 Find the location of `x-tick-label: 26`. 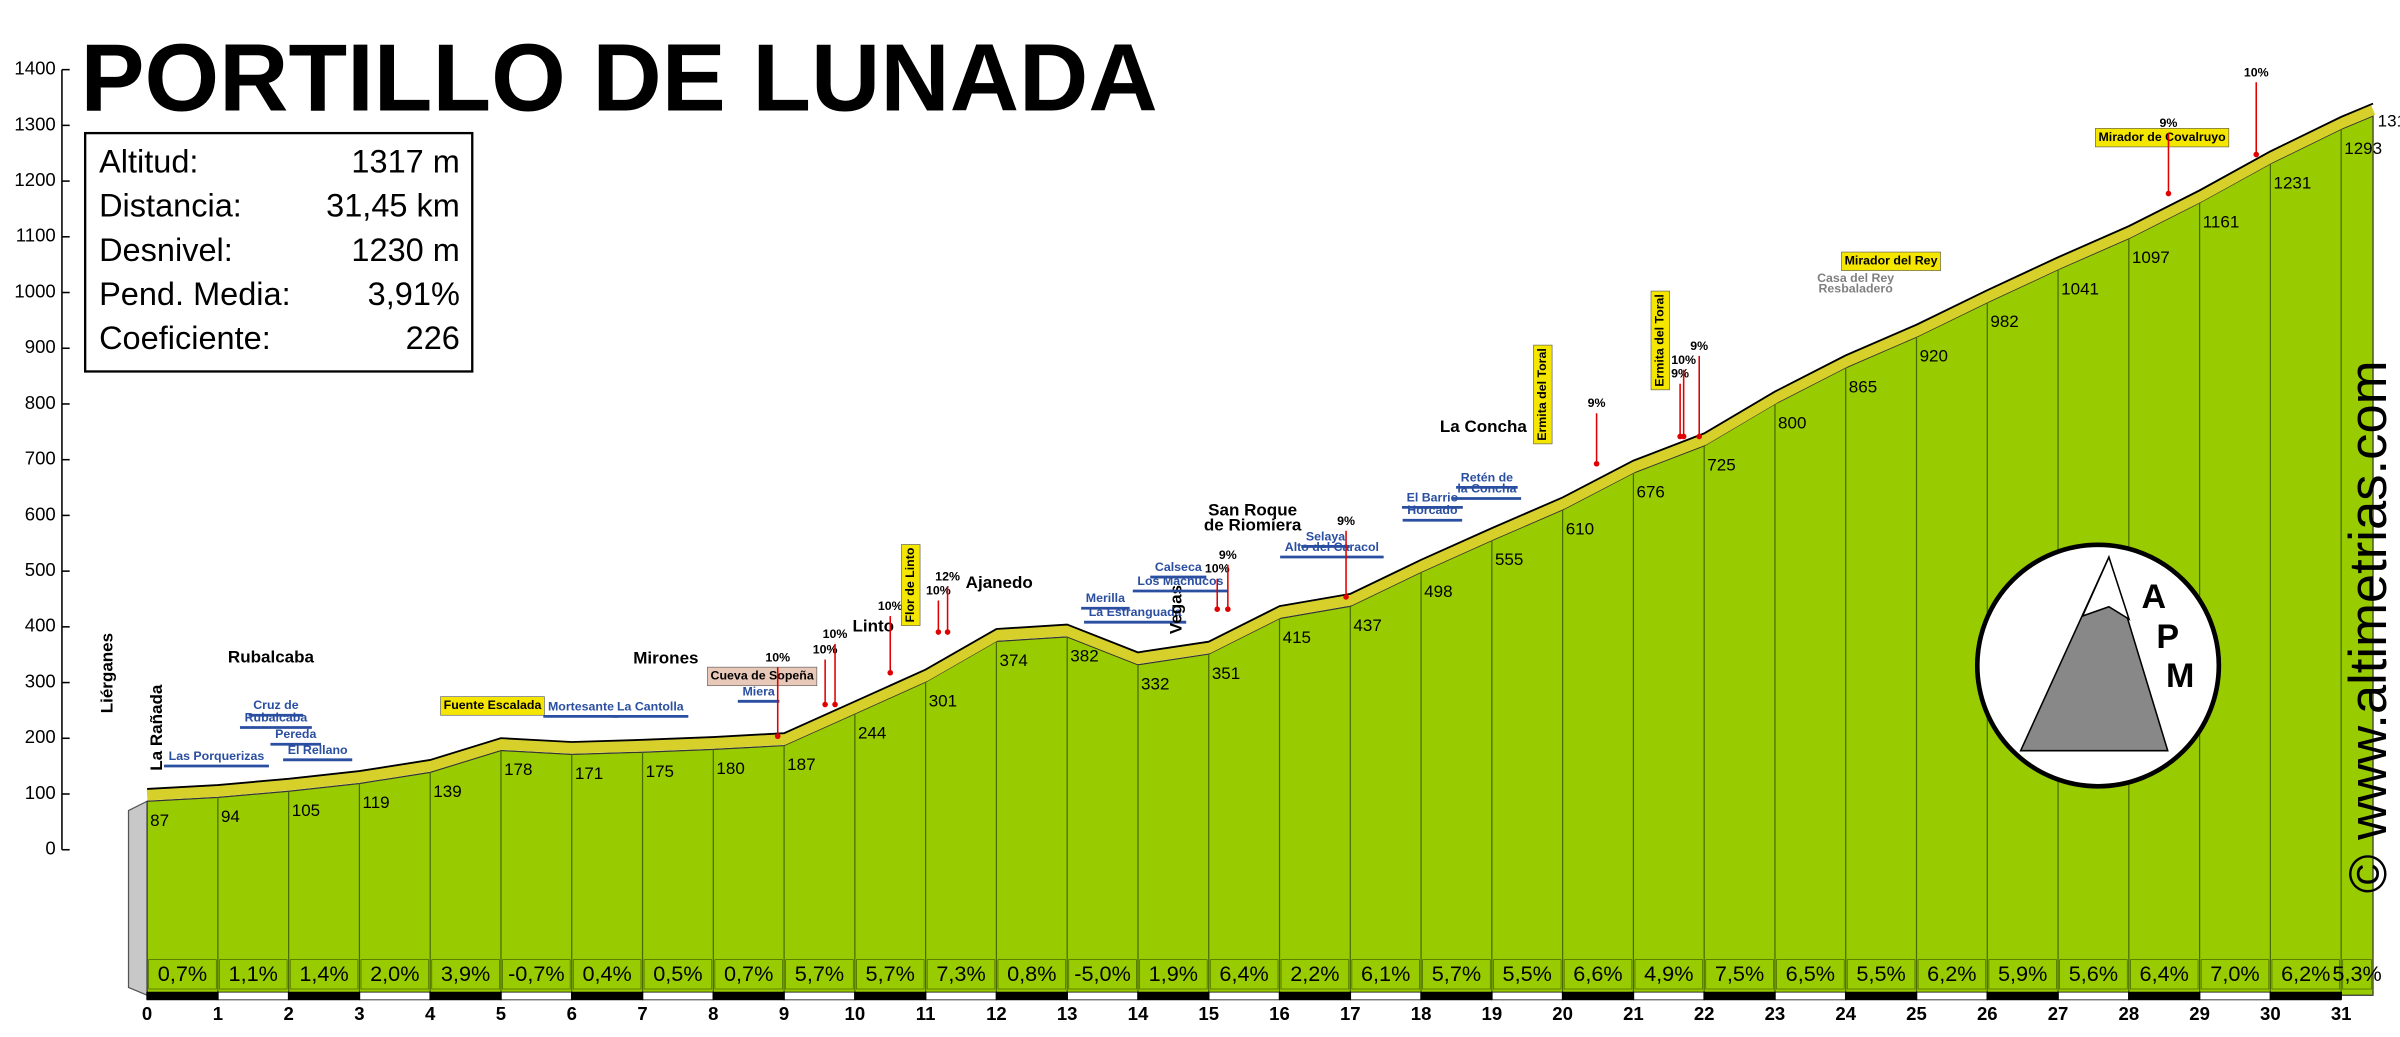

x-tick-label: 26 is located at coordinates (1987, 1013).